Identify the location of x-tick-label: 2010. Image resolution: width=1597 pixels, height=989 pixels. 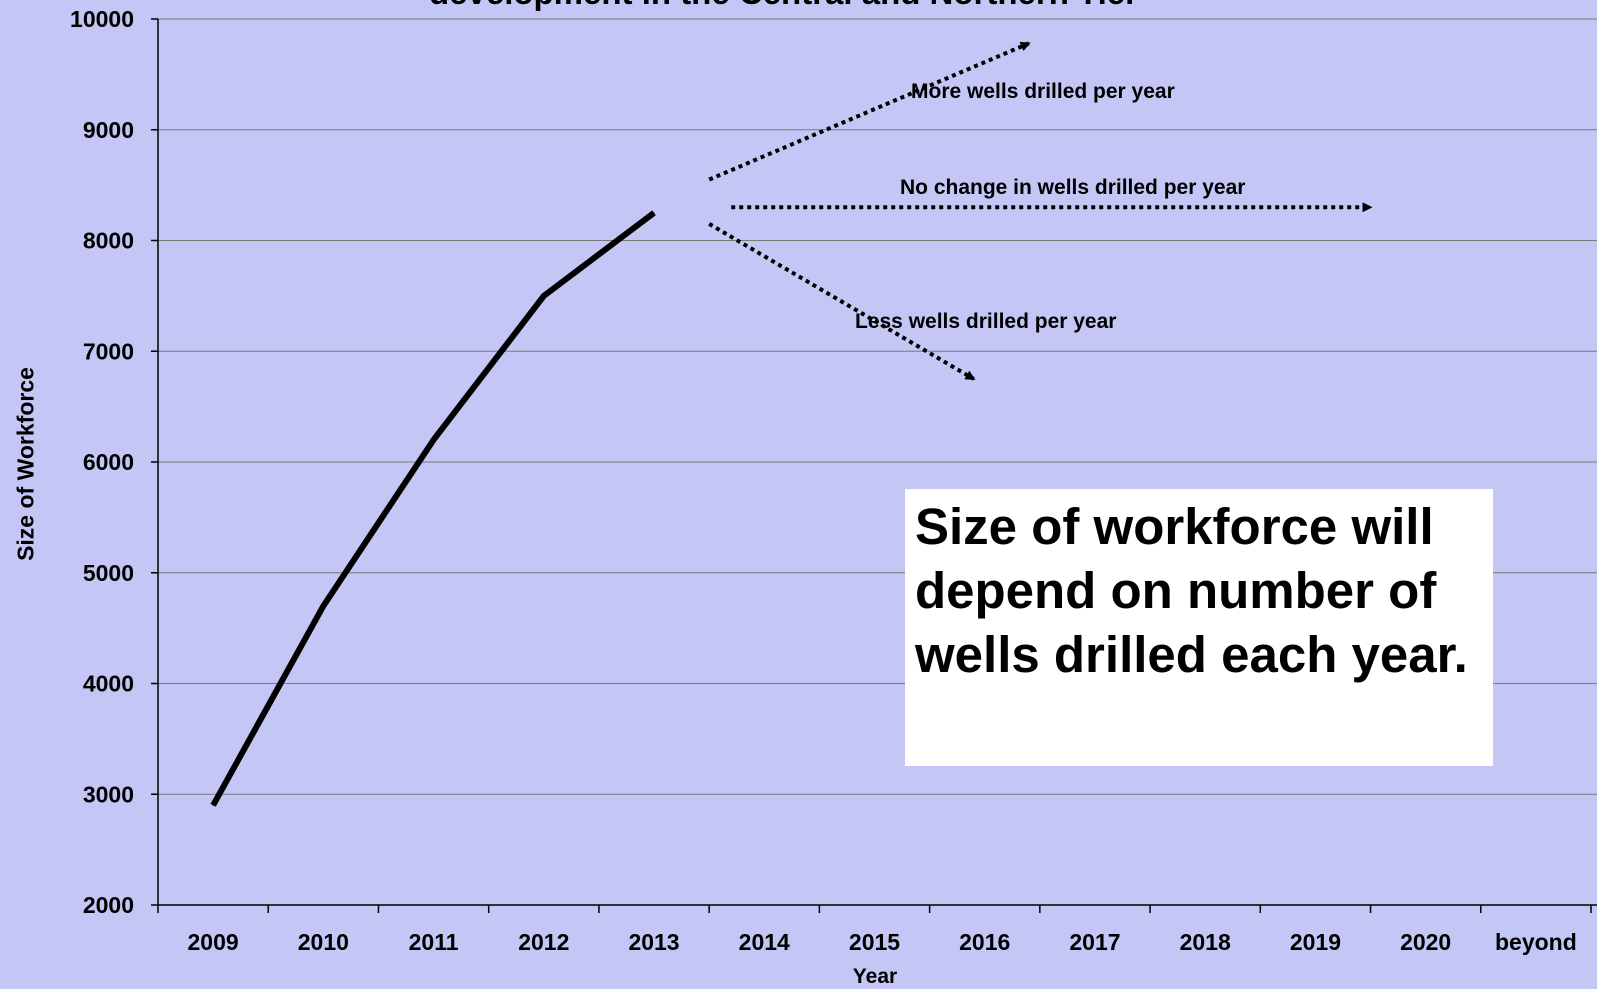
(323, 942).